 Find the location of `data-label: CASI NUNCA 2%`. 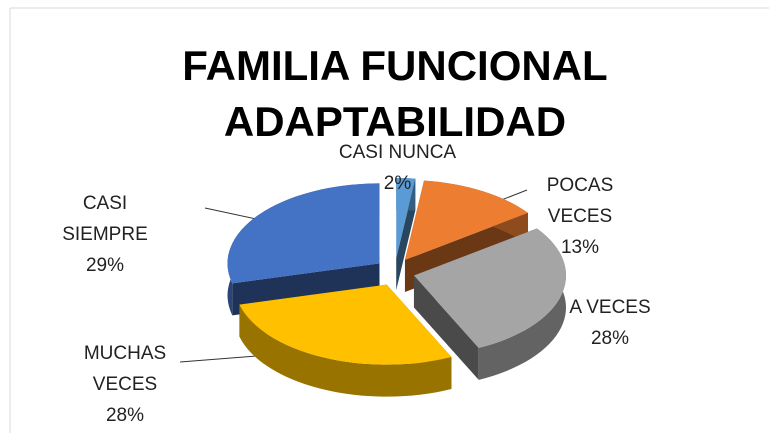

data-label: CASI NUNCA 2% is located at coordinates (397, 168).